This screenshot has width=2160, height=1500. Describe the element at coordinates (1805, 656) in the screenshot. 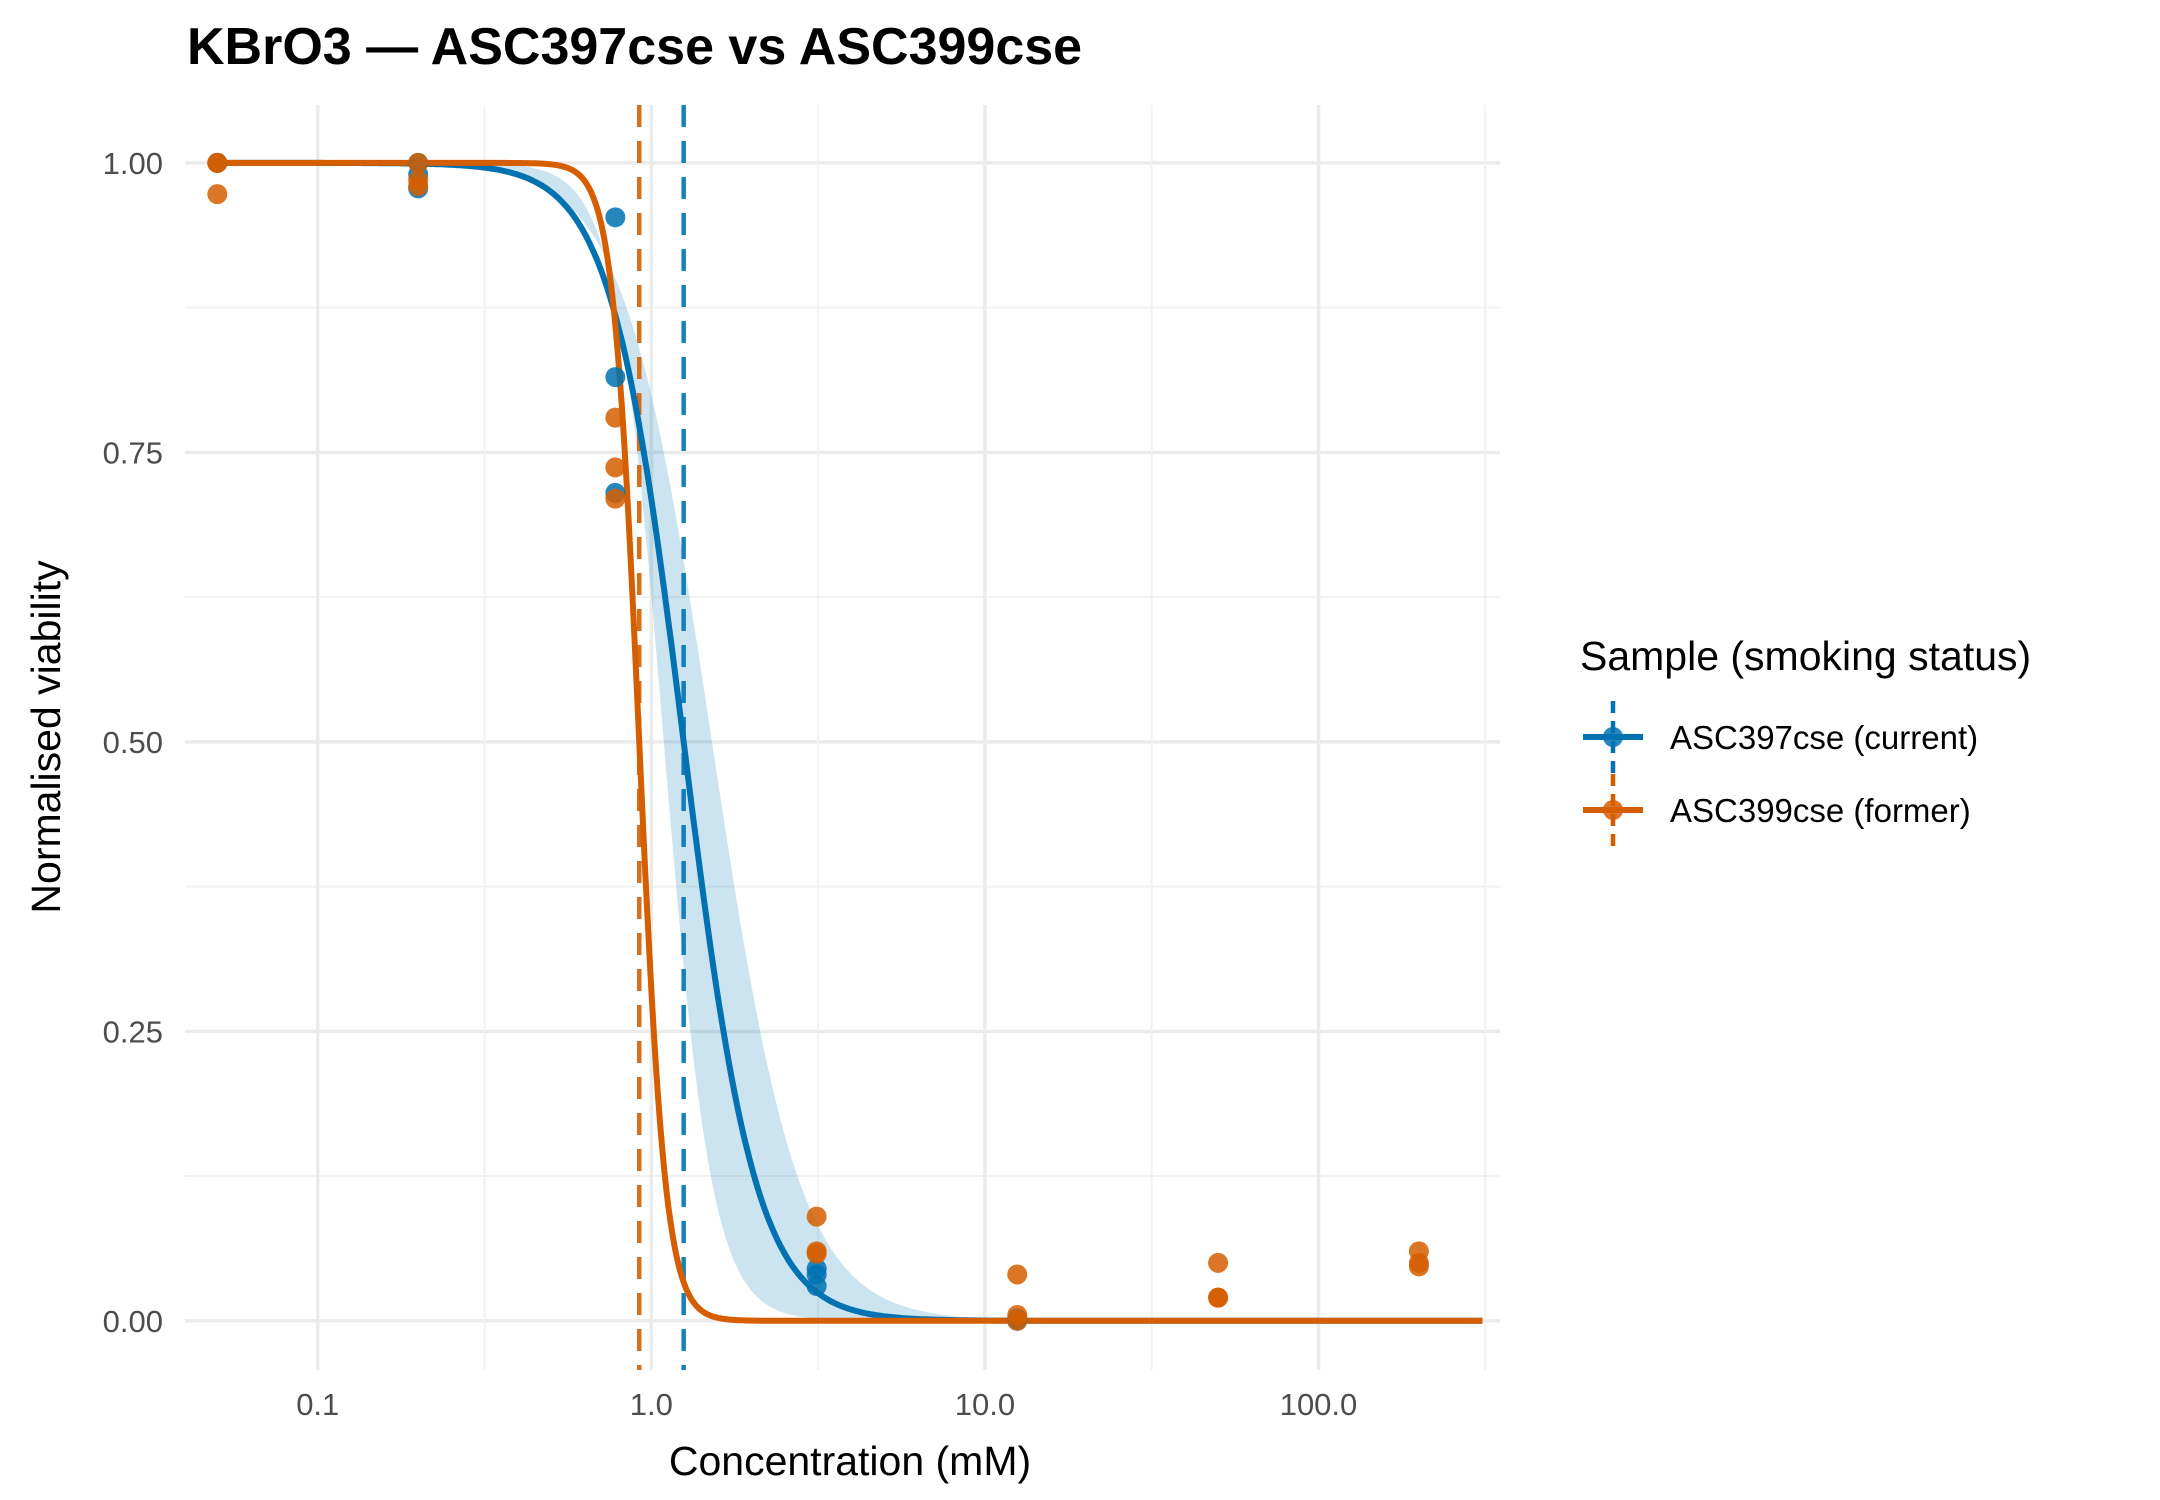

I see `legend-title: Sample (smoking status)` at that location.